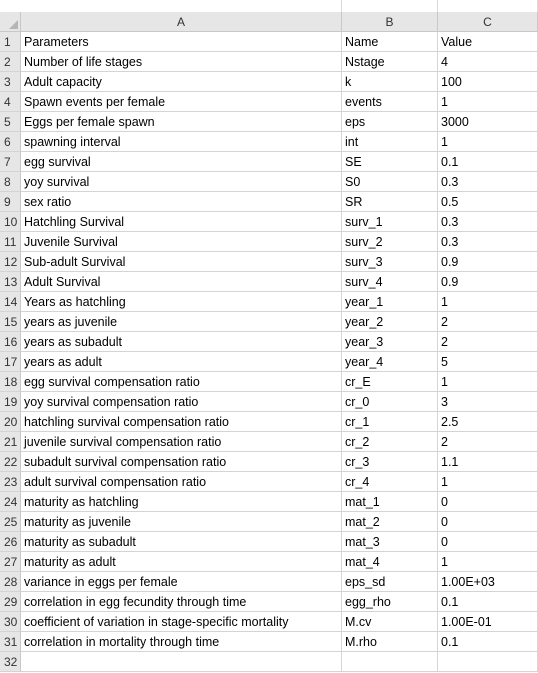 The height and width of the screenshot is (673, 538). I want to click on cell-a: yoy survival compensation ratio, so click(181, 402).